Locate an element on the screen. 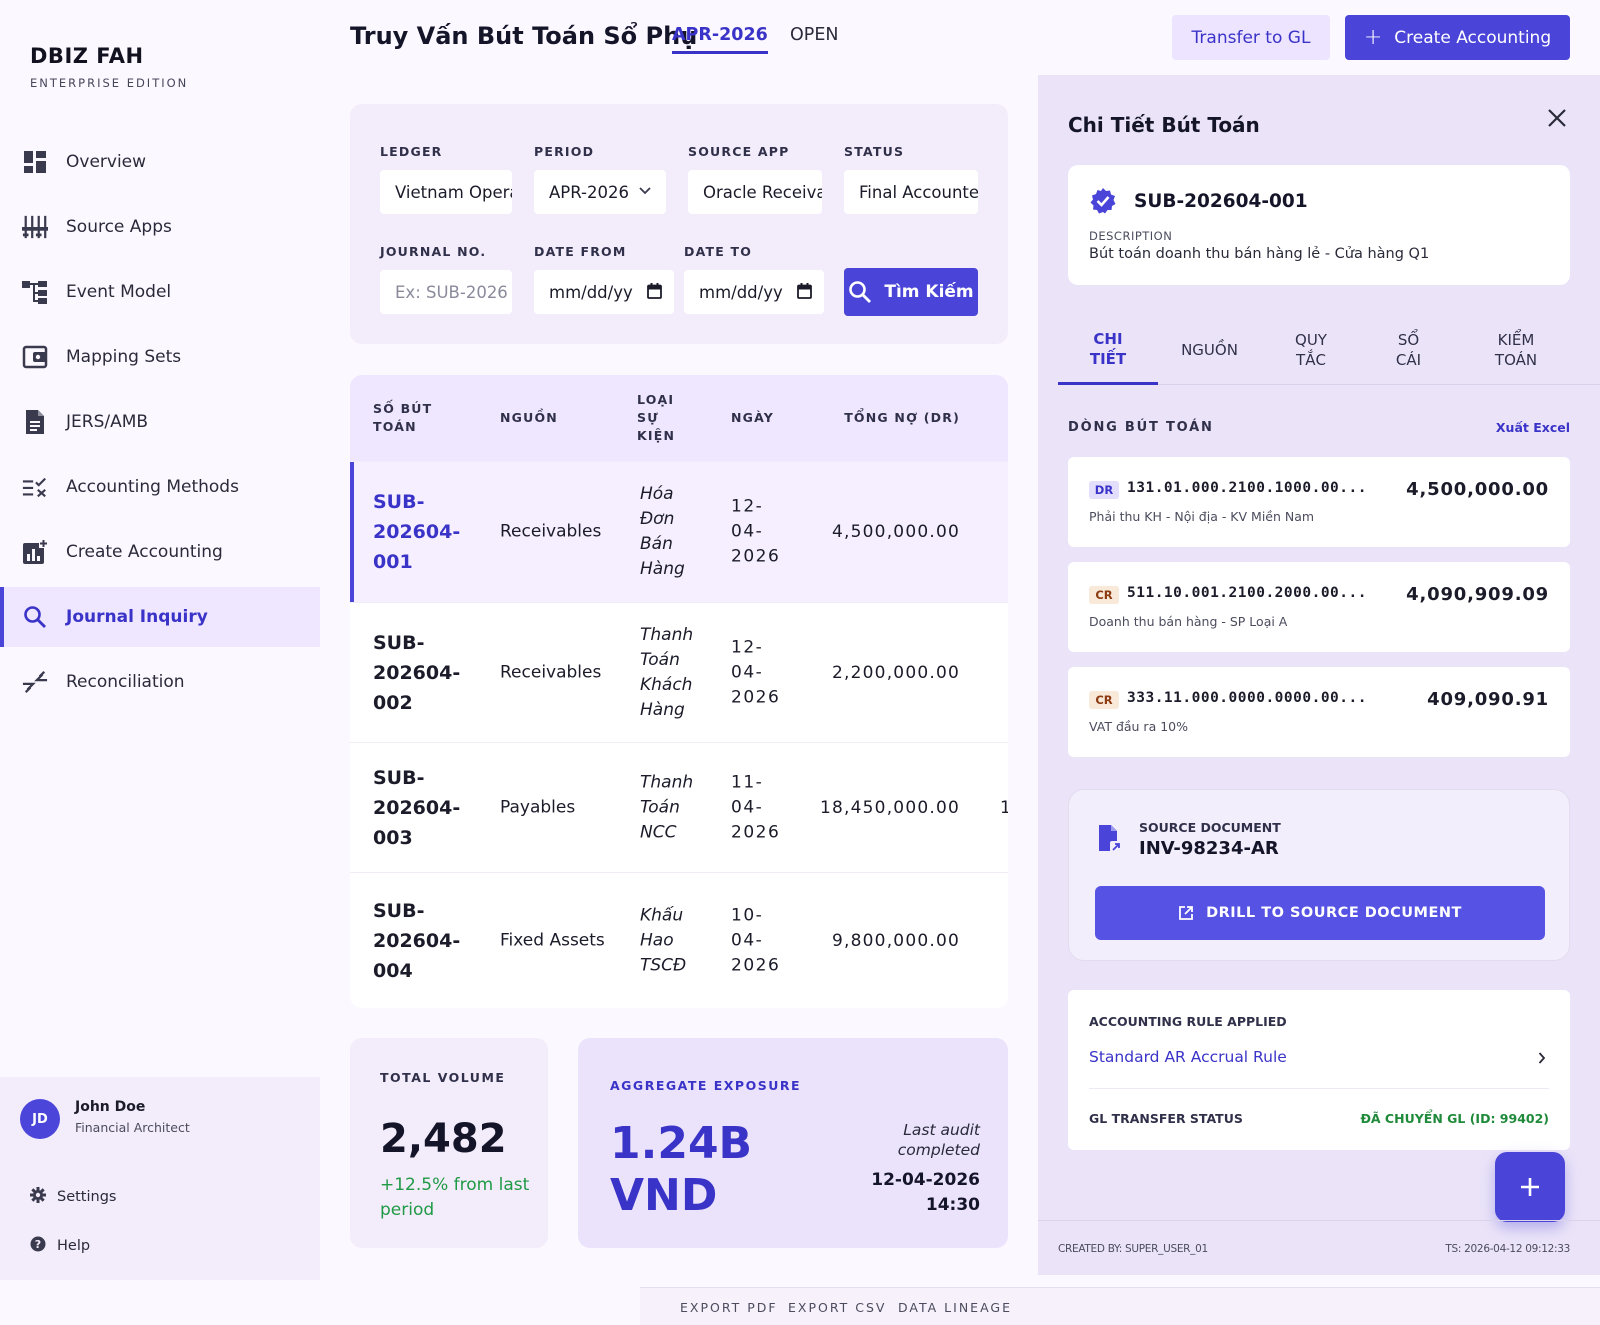  sidebar-item-event-model: Event Model is located at coordinates (160, 292).